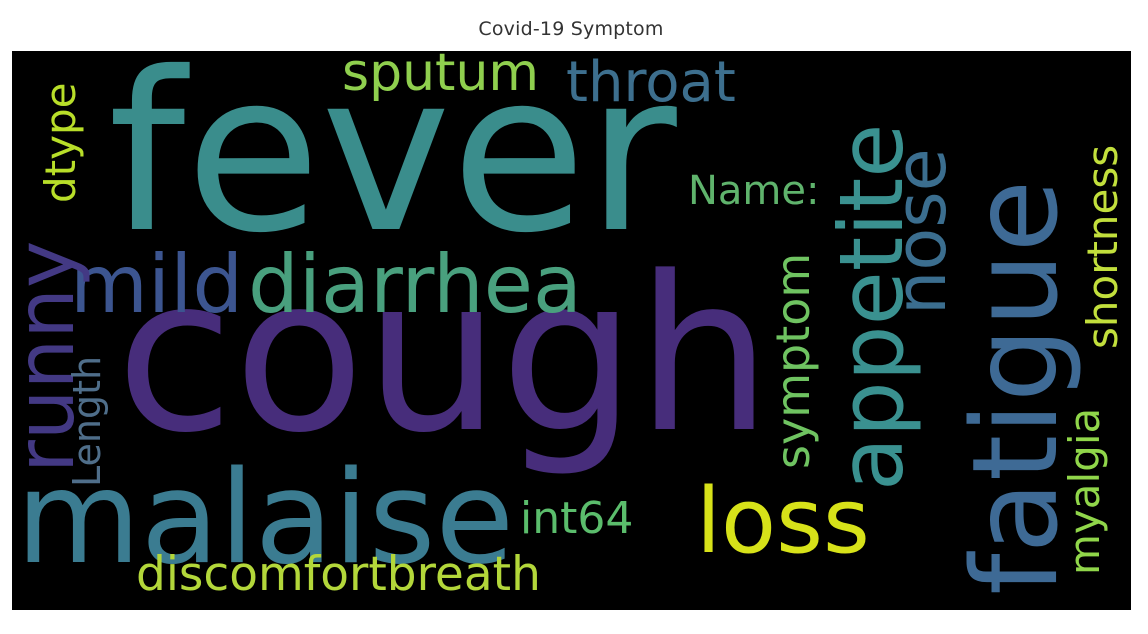 The height and width of the screenshot is (634, 1148). Describe the element at coordinates (1015, 387) in the screenshot. I see `word-fatigue: fatigue` at that location.